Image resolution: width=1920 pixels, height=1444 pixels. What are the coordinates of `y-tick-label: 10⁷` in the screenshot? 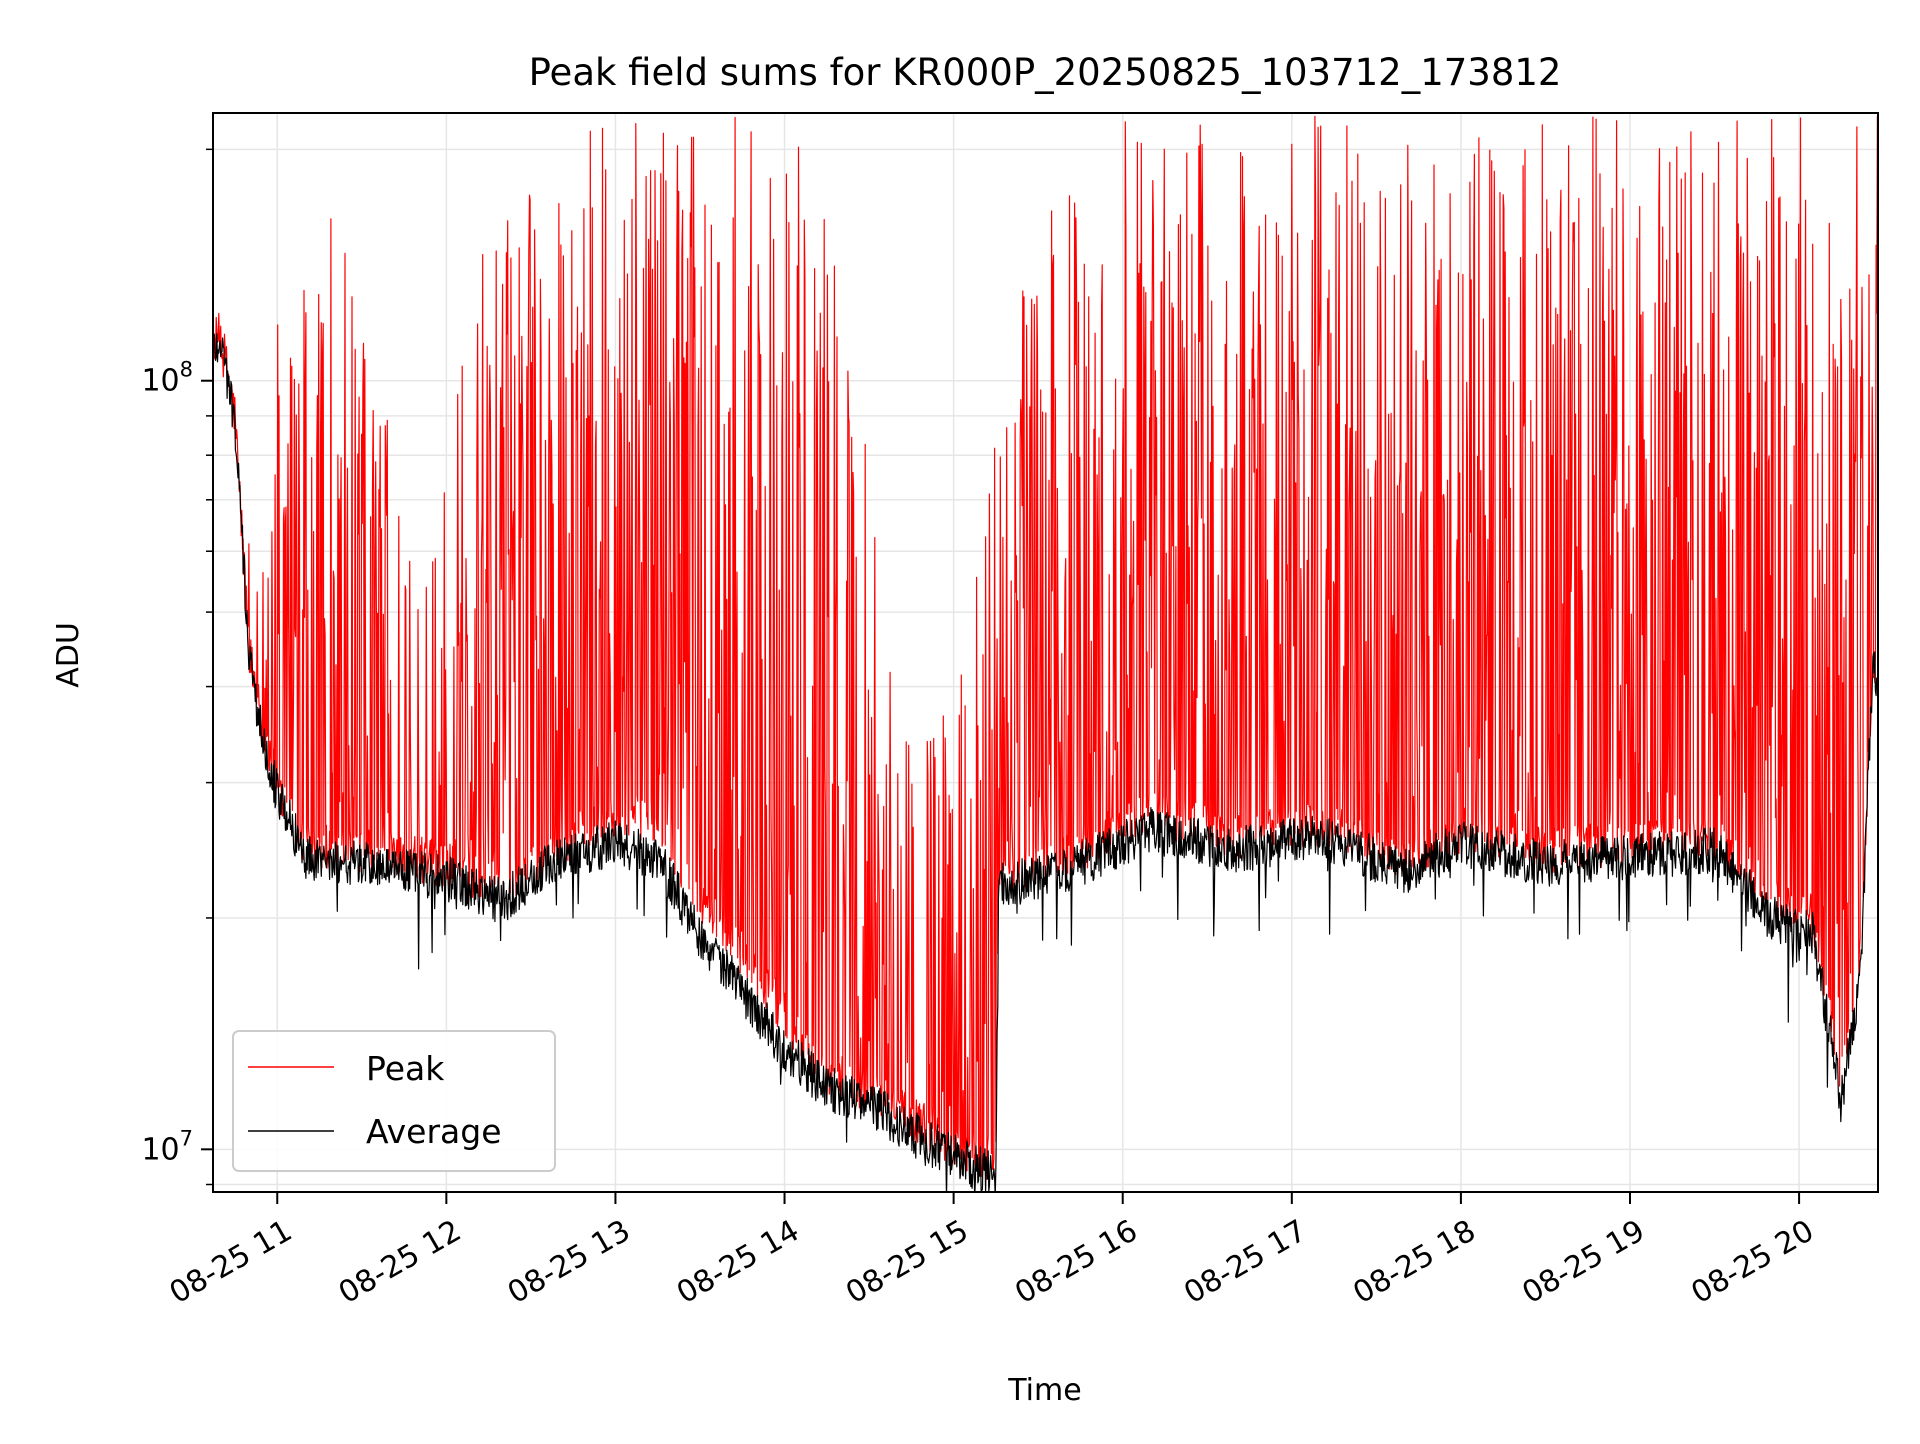 It's located at (167, 1146).